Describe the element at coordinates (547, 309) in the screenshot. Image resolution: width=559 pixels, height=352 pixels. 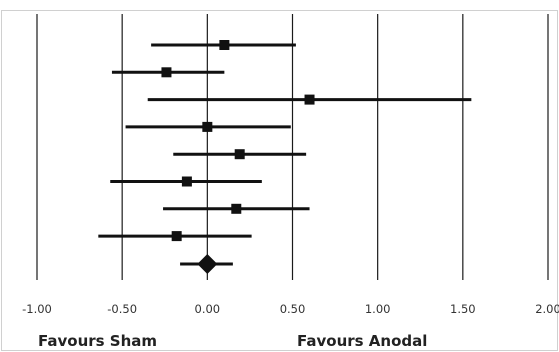
I see `x-tick-label: 2.00` at that location.